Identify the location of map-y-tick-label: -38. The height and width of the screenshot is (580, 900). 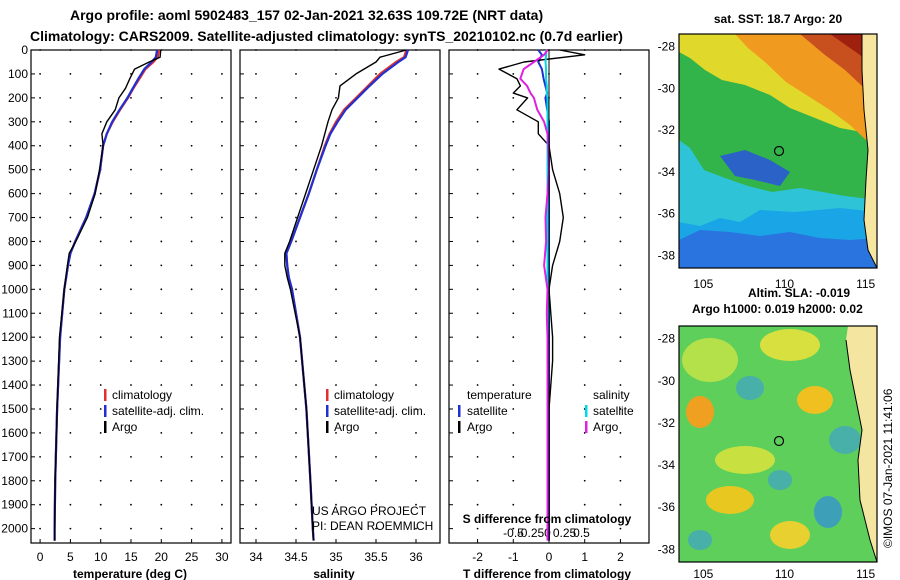
(667, 549).